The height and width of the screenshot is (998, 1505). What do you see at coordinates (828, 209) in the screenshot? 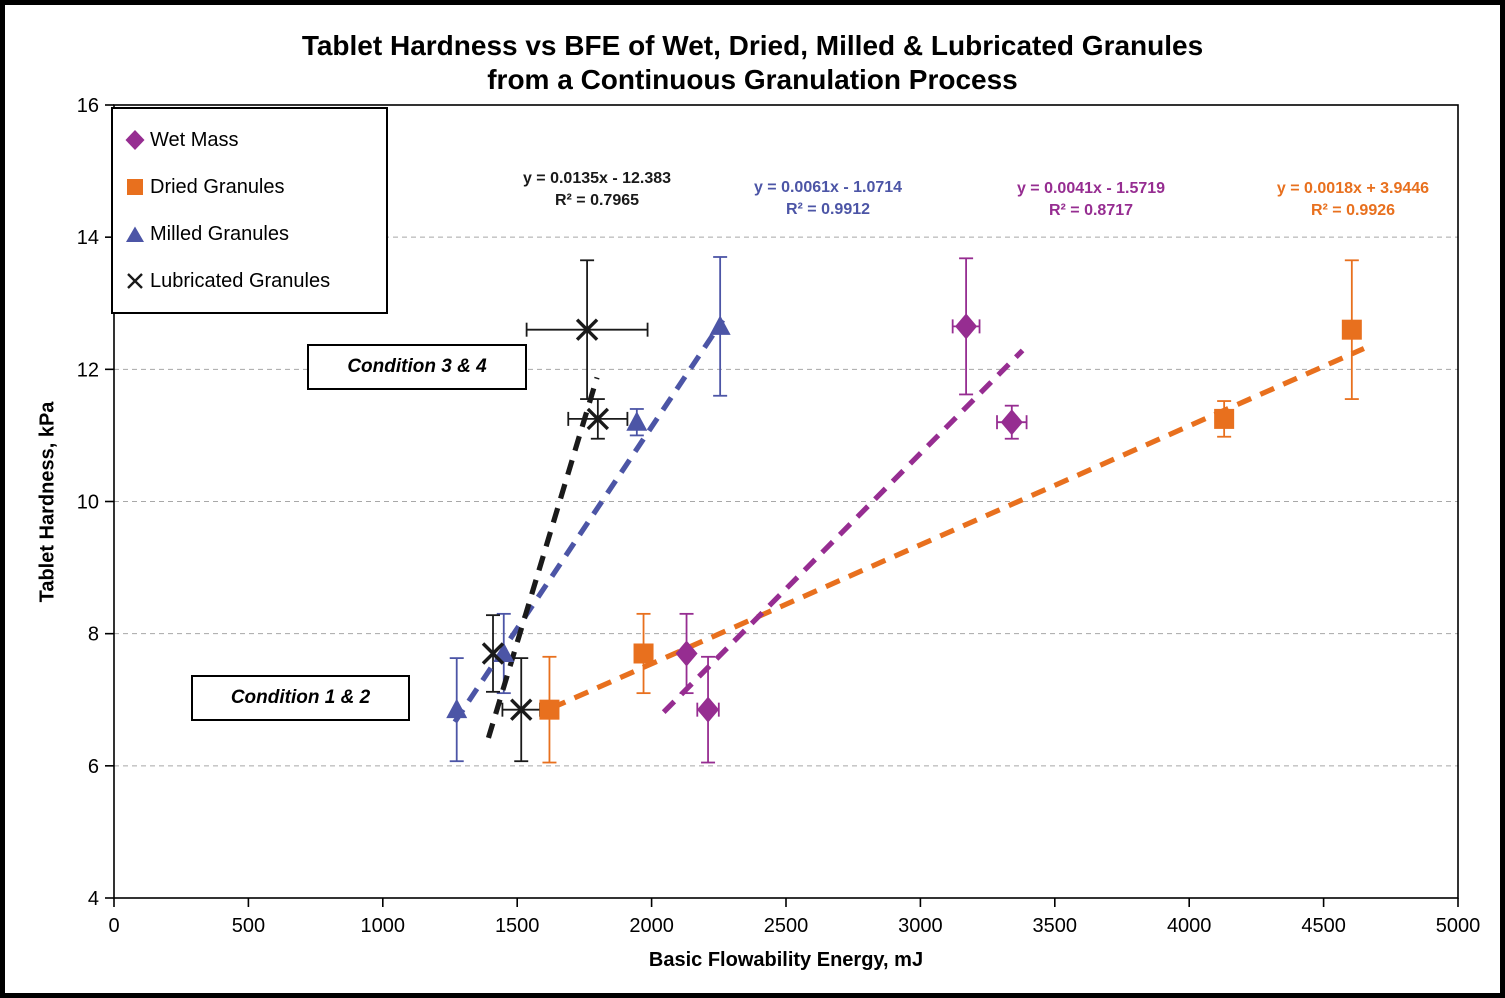
I see `r-squared: R² = 0.9912` at bounding box center [828, 209].